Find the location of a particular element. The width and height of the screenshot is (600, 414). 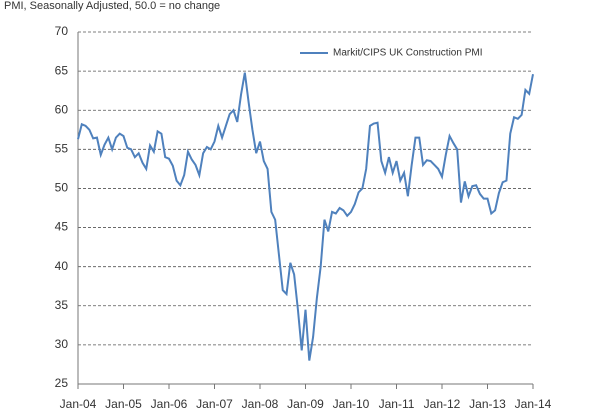

y-tick-label: 55 is located at coordinates (62, 149).